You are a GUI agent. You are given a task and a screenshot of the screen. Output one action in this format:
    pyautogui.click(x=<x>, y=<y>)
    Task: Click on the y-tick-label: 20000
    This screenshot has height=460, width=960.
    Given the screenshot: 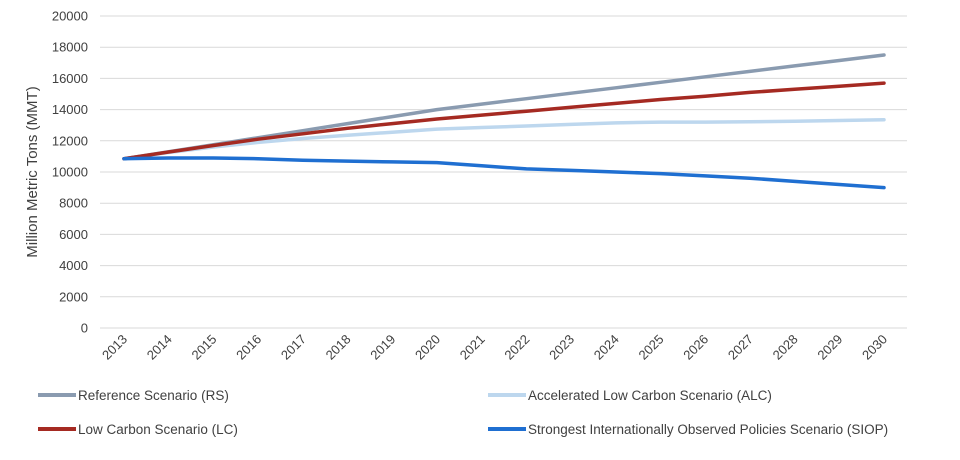 What is the action you would take?
    pyautogui.click(x=70, y=16)
    